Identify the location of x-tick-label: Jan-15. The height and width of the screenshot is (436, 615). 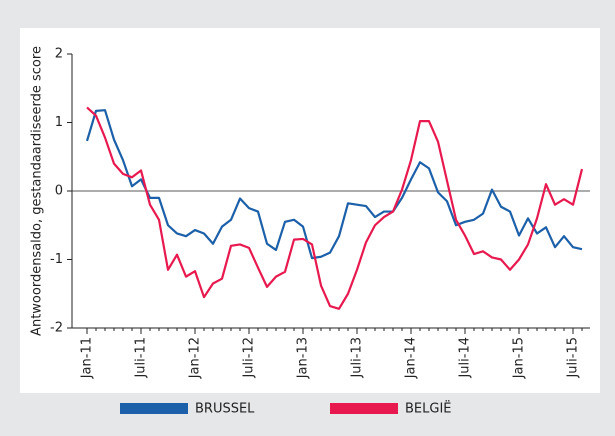
(519, 358).